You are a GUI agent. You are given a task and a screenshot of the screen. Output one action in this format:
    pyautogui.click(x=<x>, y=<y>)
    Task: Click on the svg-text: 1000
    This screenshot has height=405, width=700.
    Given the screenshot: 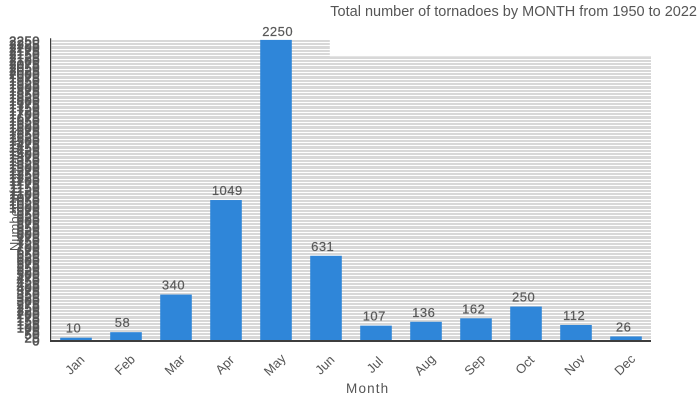 What is the action you would take?
    pyautogui.click(x=24, y=207)
    